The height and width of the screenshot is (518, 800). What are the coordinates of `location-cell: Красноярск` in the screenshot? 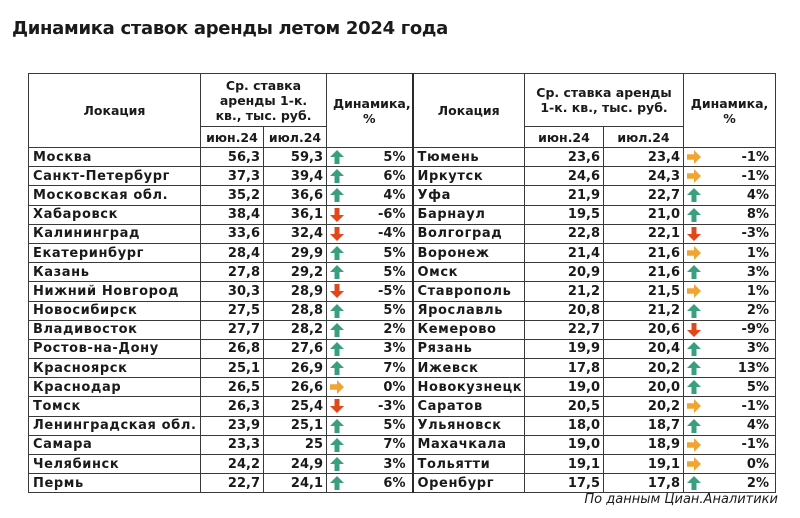 It's located at (114, 368).